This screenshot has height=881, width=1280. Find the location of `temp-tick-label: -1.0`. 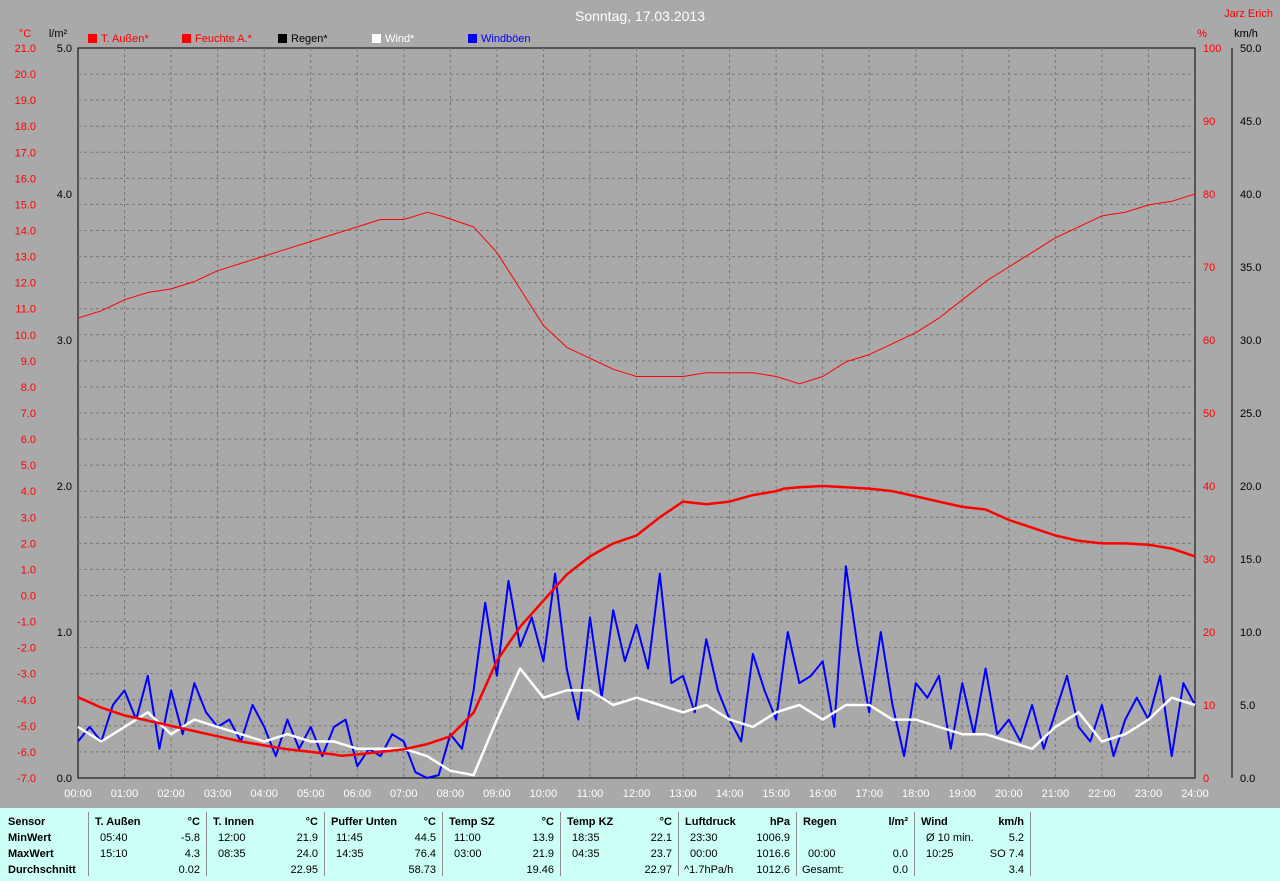

temp-tick-label: -1.0 is located at coordinates (26, 623).